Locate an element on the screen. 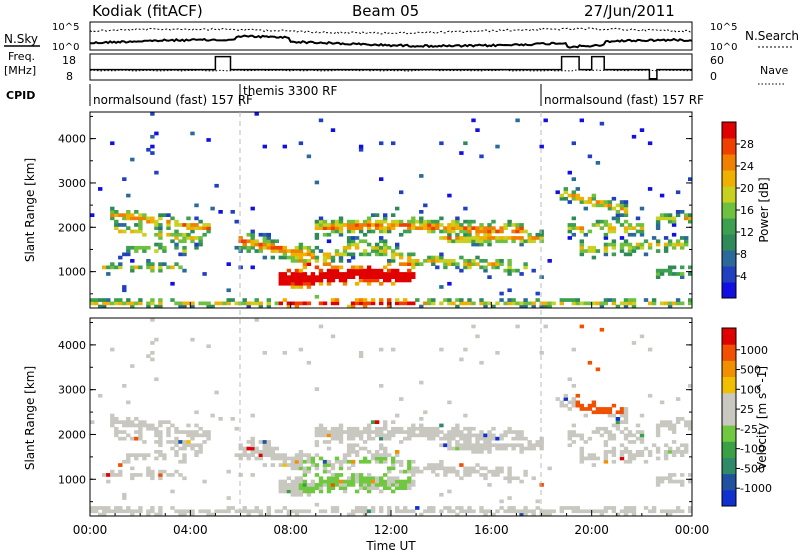 The width and height of the screenshot is (800, 554). freq-trace is located at coordinates (391, 67).